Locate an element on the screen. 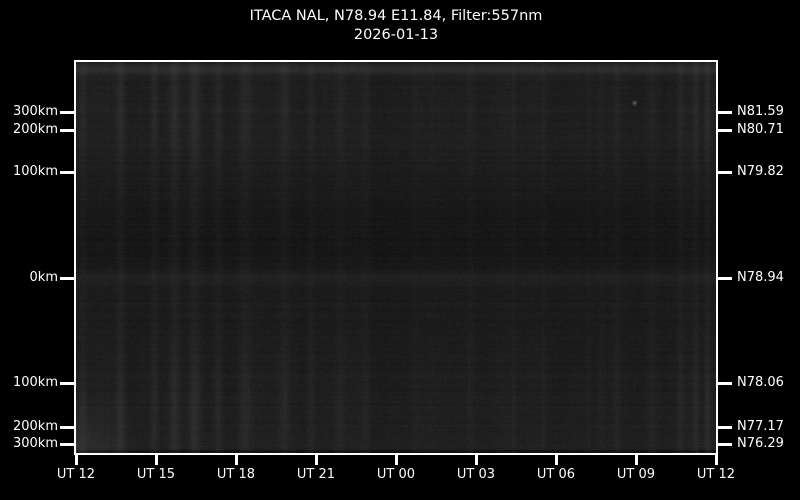  x-axis-label: UT 06 is located at coordinates (556, 474).